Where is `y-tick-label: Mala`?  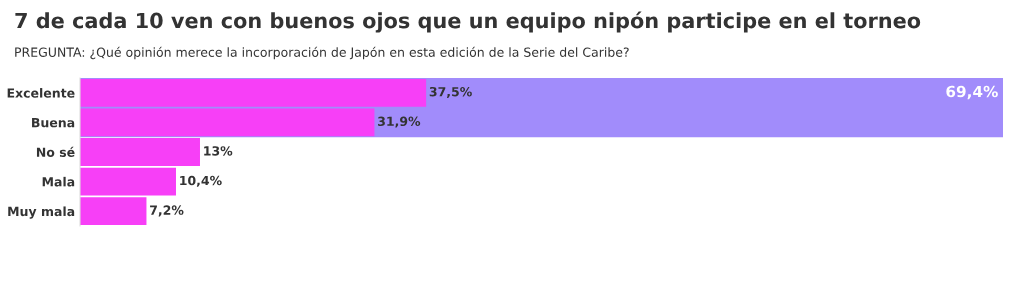
y-tick-label: Mala is located at coordinates (58, 181).